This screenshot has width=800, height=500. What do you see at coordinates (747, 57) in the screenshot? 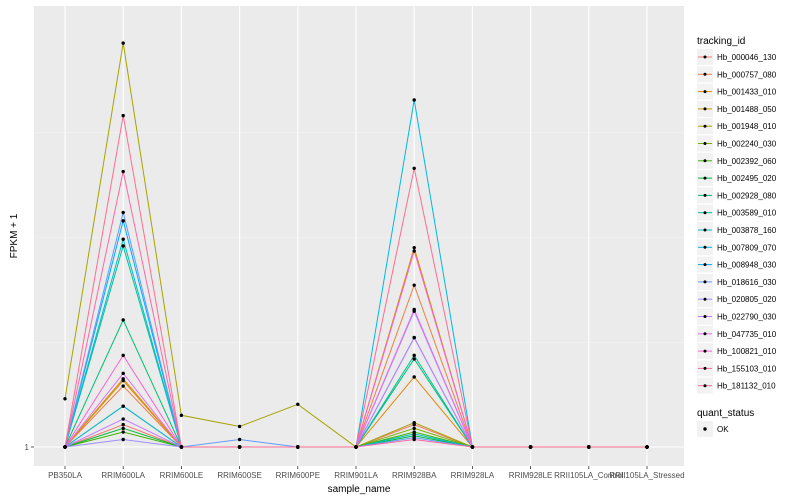
I see `legend-label: Hb_000046_130` at bounding box center [747, 57].